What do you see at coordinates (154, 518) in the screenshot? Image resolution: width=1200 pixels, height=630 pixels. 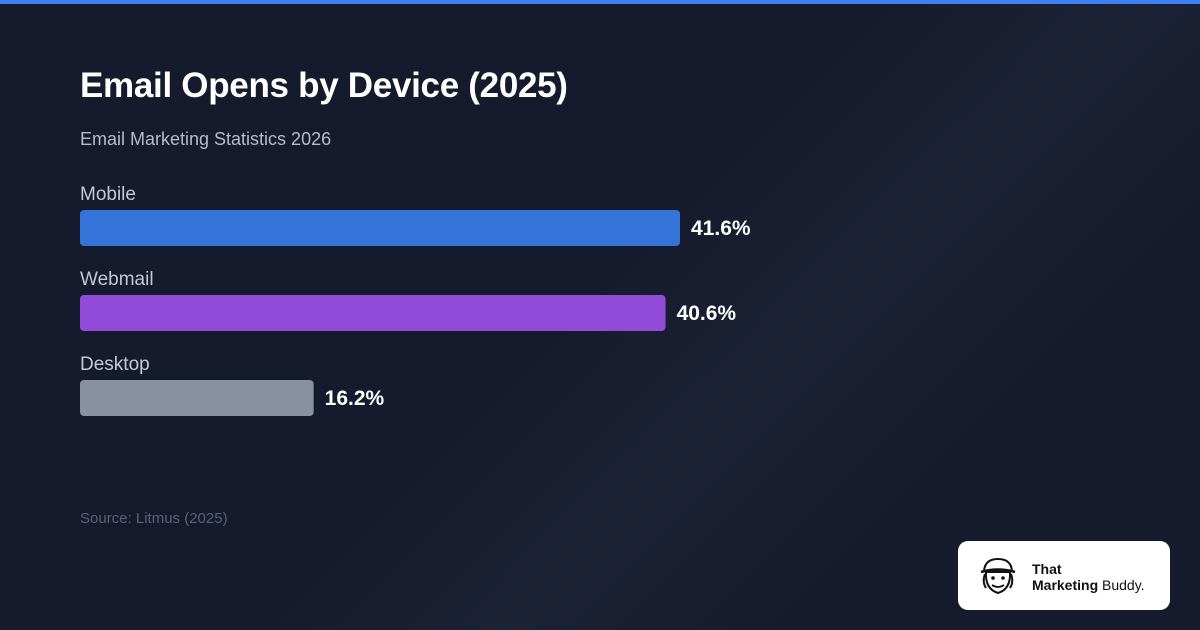 I see `source-note: Source: Litmus (2025)` at bounding box center [154, 518].